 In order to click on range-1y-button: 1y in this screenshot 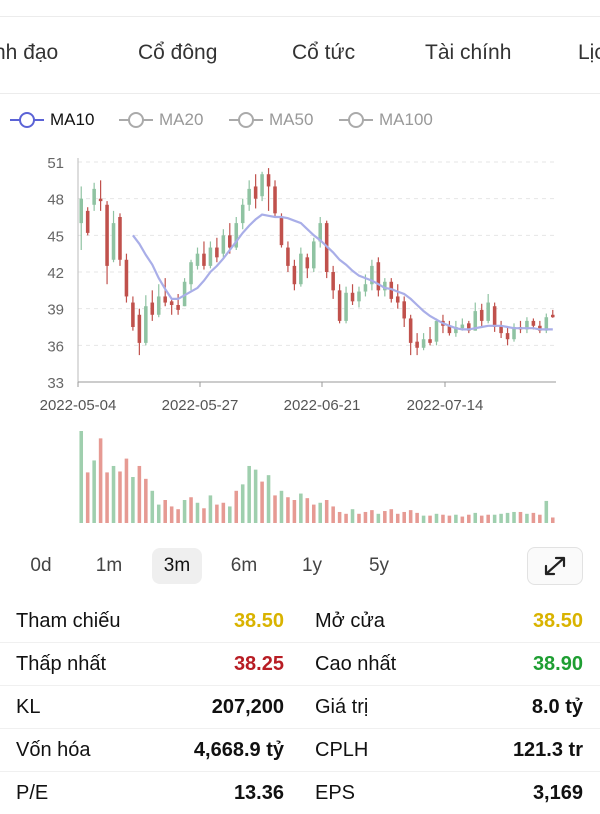, I will do `click(312, 565)`.